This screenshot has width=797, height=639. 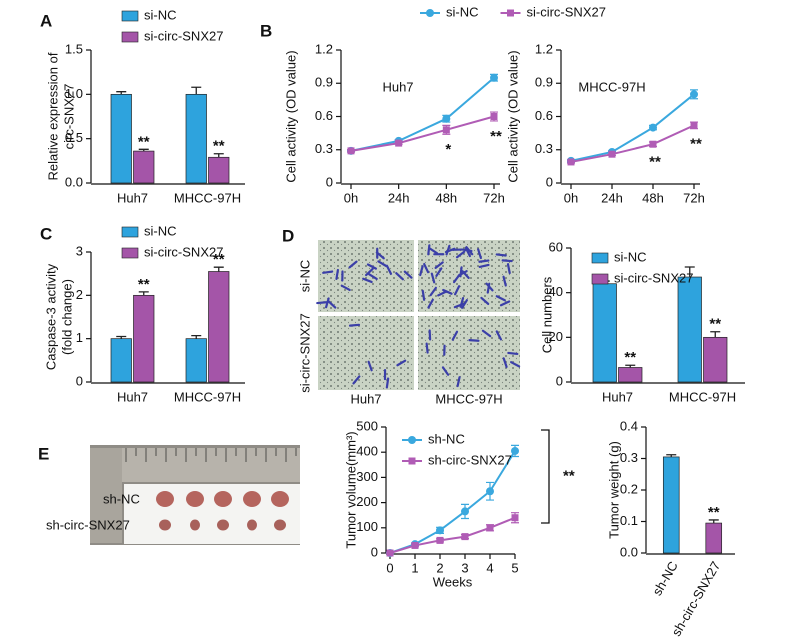 I want to click on legend-swatch, so click(x=600, y=258).